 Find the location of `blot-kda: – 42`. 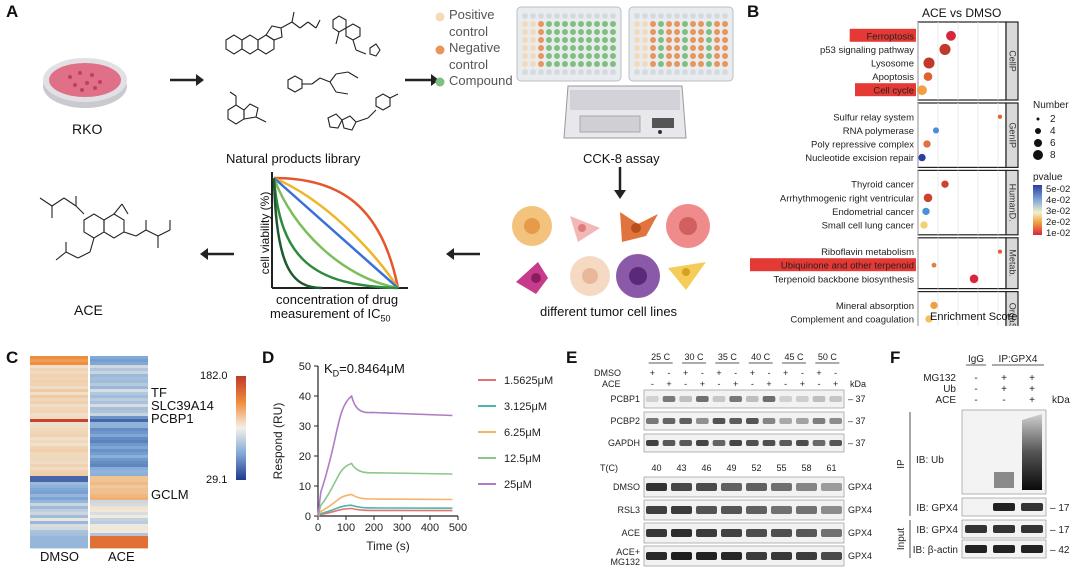

blot-kda: – 42 is located at coordinates (1060, 550).